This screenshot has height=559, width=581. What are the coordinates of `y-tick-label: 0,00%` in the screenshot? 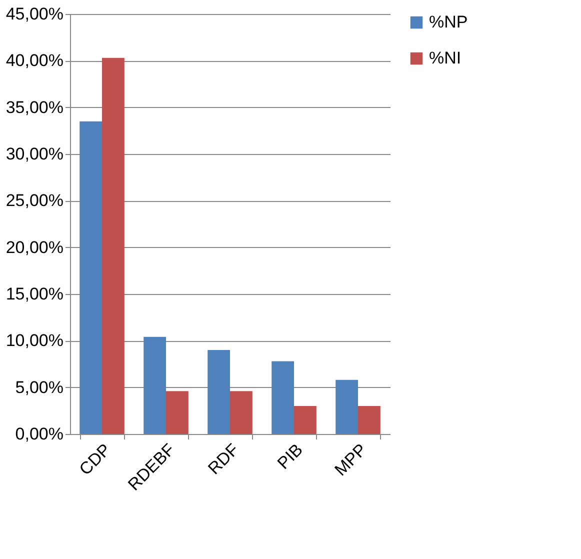 It's located at (39, 434).